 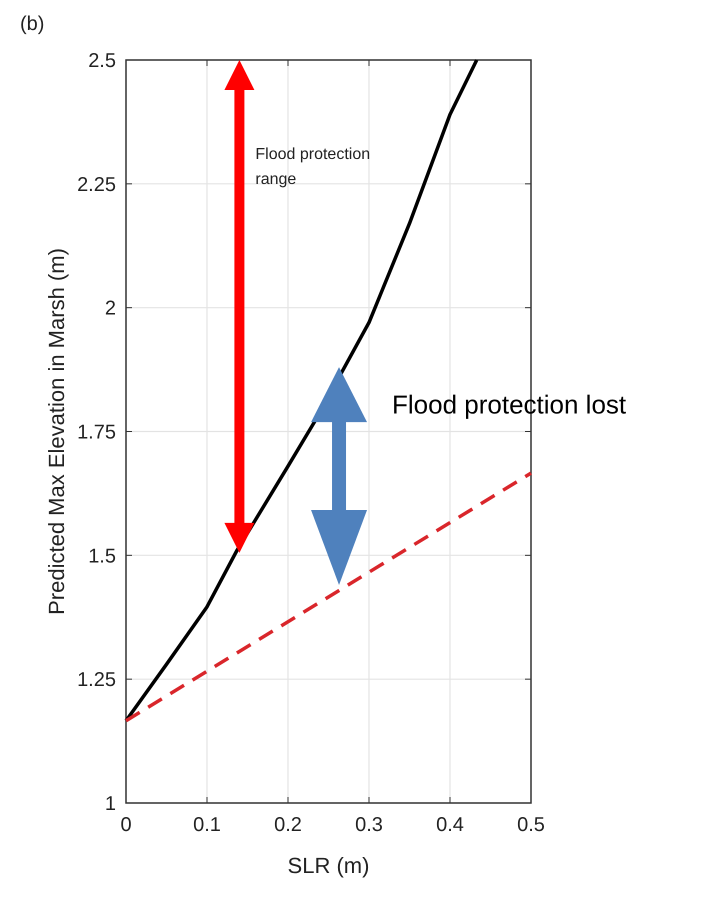 What do you see at coordinates (126, 825) in the screenshot?
I see `x-tick-label: 0` at bounding box center [126, 825].